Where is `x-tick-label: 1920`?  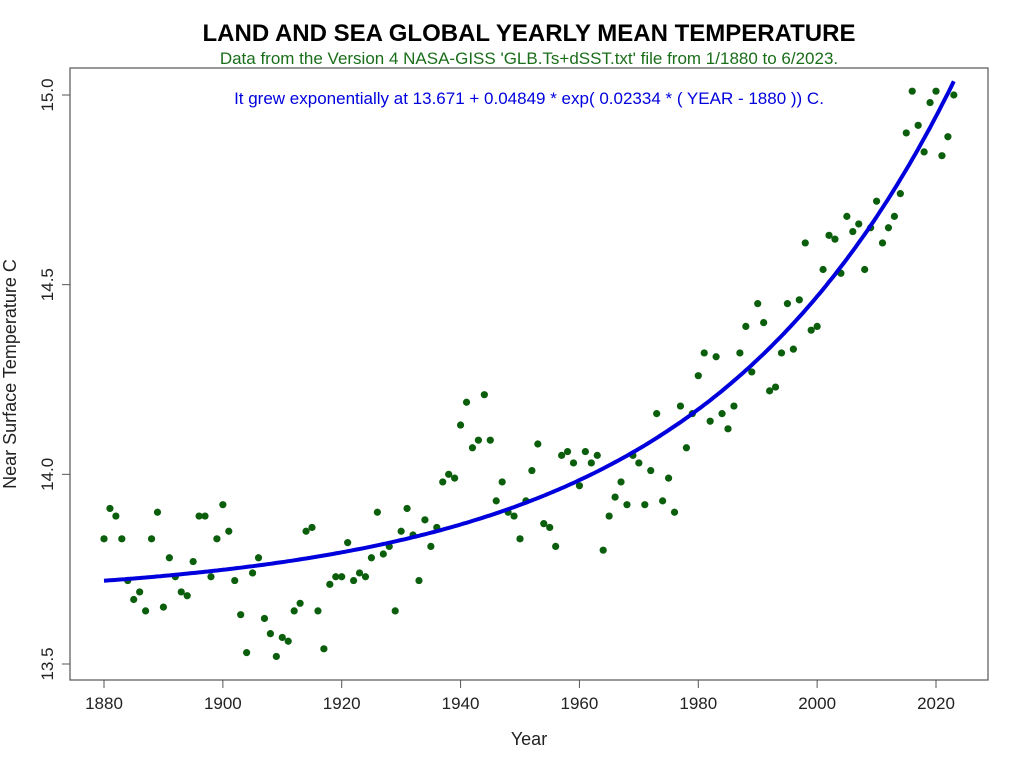 x-tick-label: 1920 is located at coordinates (342, 703).